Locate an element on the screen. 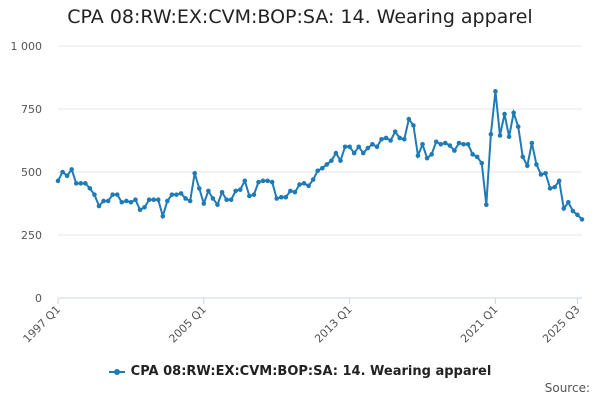 This screenshot has height=400, width=600. credits: Source: is located at coordinates (567, 388).